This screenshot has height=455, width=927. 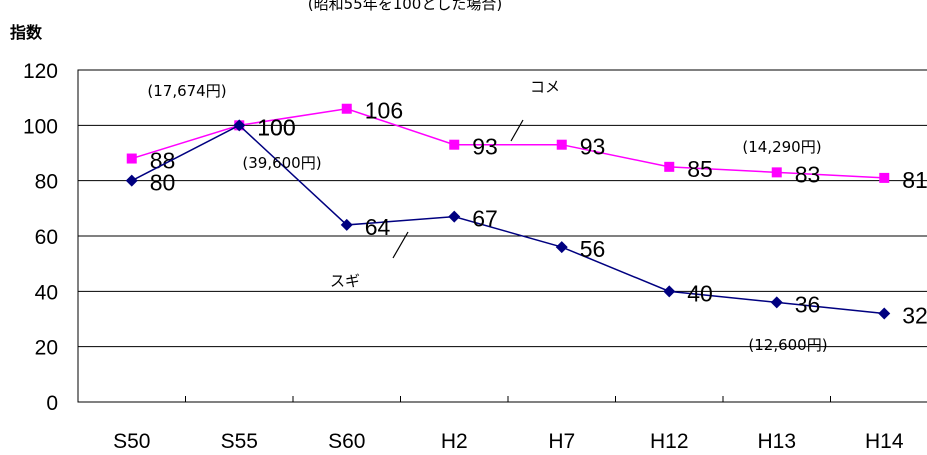 I want to click on y-tick-label: 60, so click(x=46, y=237).